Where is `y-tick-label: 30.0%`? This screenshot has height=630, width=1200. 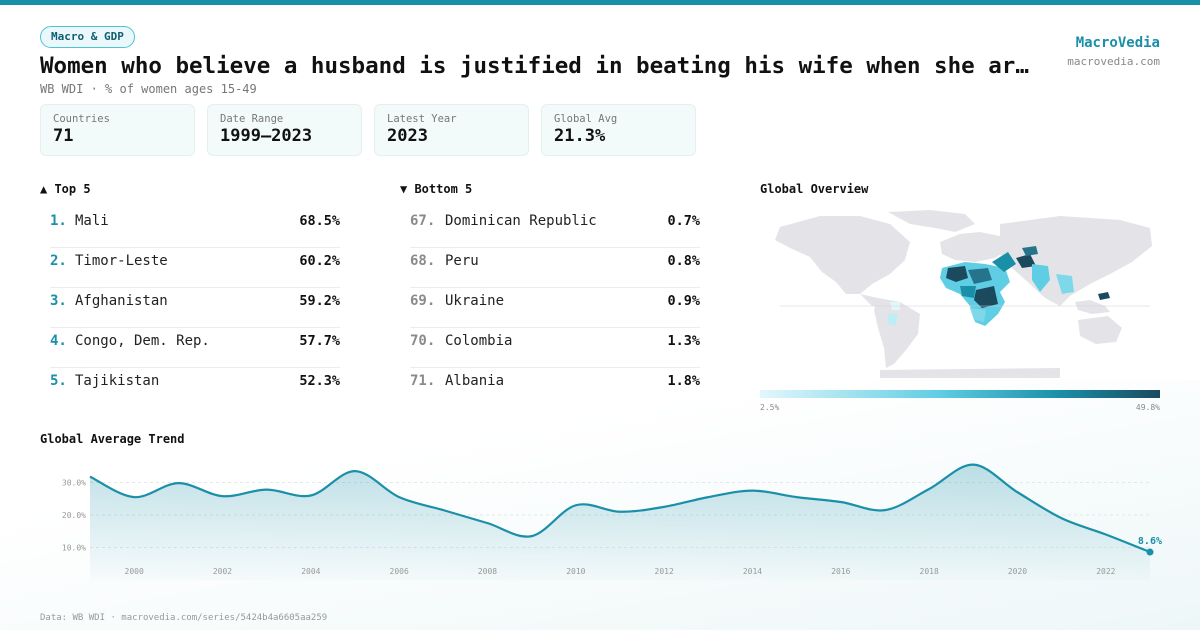 y-tick-label: 30.0% is located at coordinates (74, 483).